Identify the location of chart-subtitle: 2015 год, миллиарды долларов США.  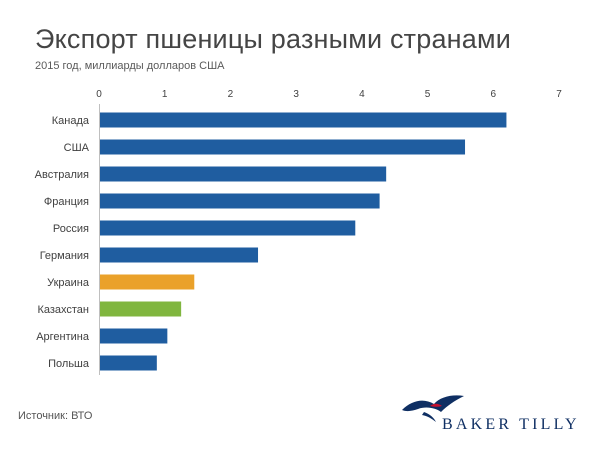
(130, 66).